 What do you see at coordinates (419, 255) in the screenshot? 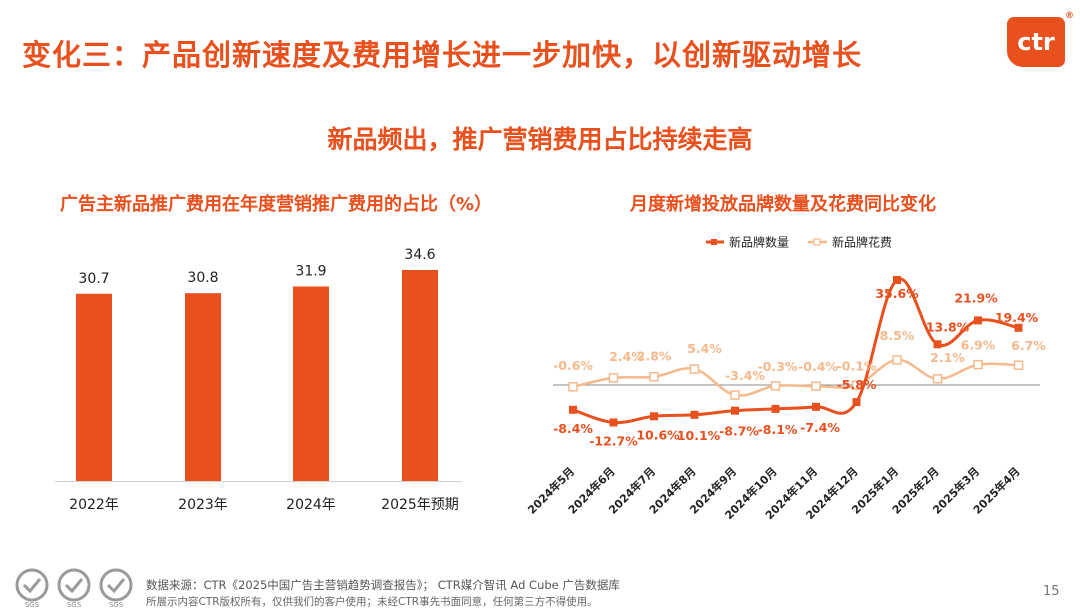
I see `bar-value-label: 34.6` at bounding box center [419, 255].